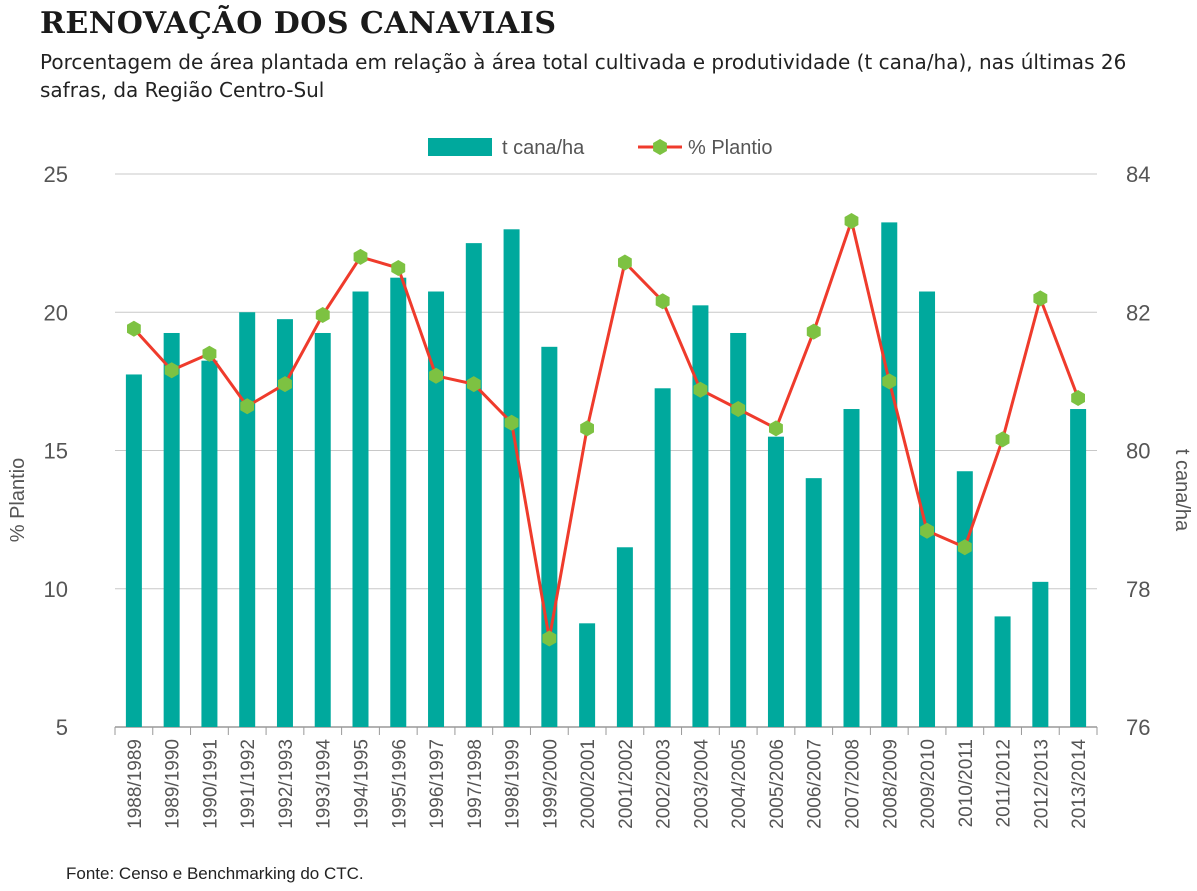  Describe the element at coordinates (701, 784) in the screenshot. I see `x-tick-label: 2003/2004` at that location.